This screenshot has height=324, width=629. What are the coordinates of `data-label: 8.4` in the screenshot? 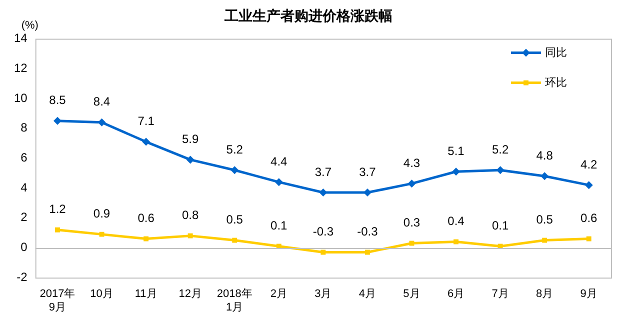 It's located at (101, 101).